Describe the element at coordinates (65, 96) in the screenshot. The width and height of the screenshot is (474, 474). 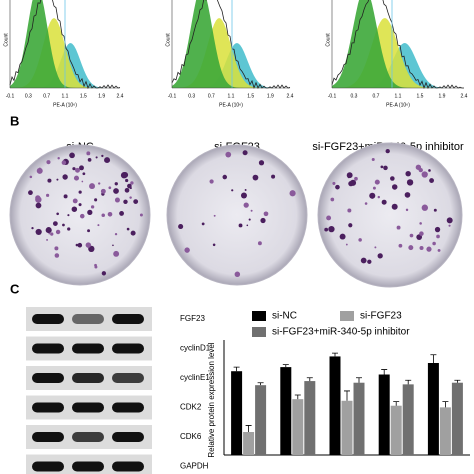
I see `x-tick-label: 1.1` at that location.